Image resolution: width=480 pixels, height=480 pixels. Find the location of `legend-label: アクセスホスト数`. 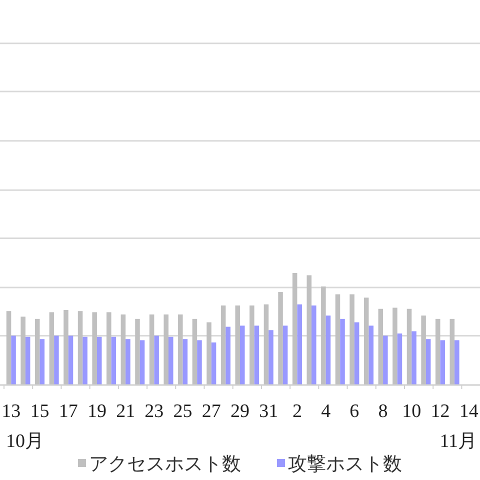

legend-label: アクセスホスト数 is located at coordinates (165, 464).